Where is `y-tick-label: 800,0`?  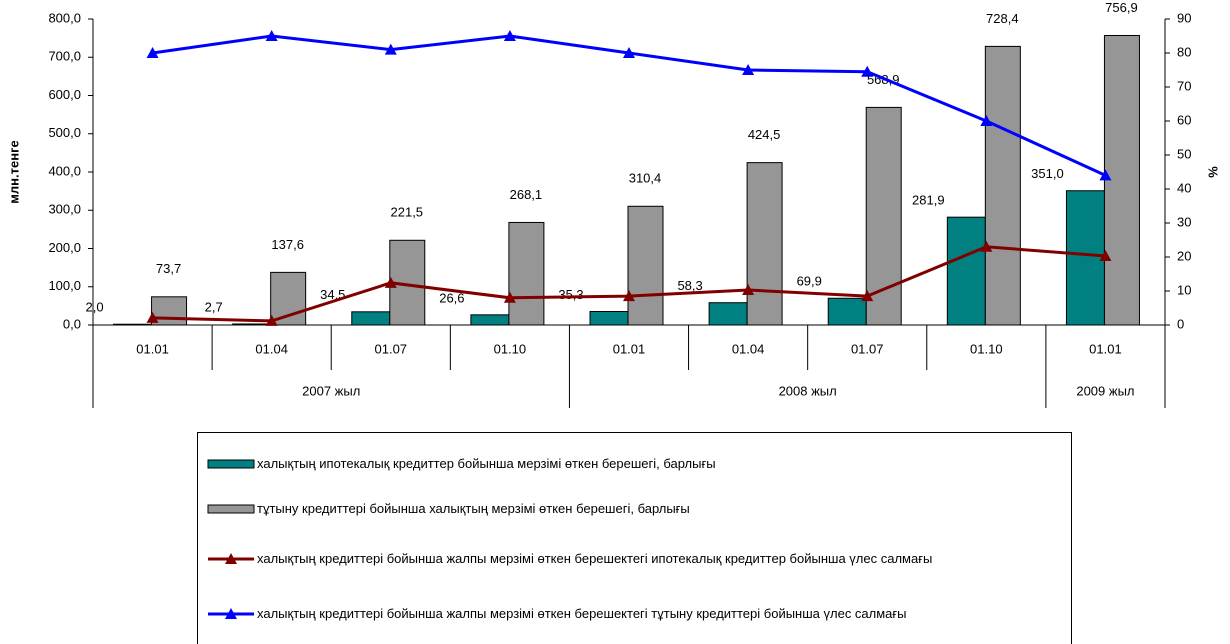 y-tick-label: 800,0 is located at coordinates (64, 17).